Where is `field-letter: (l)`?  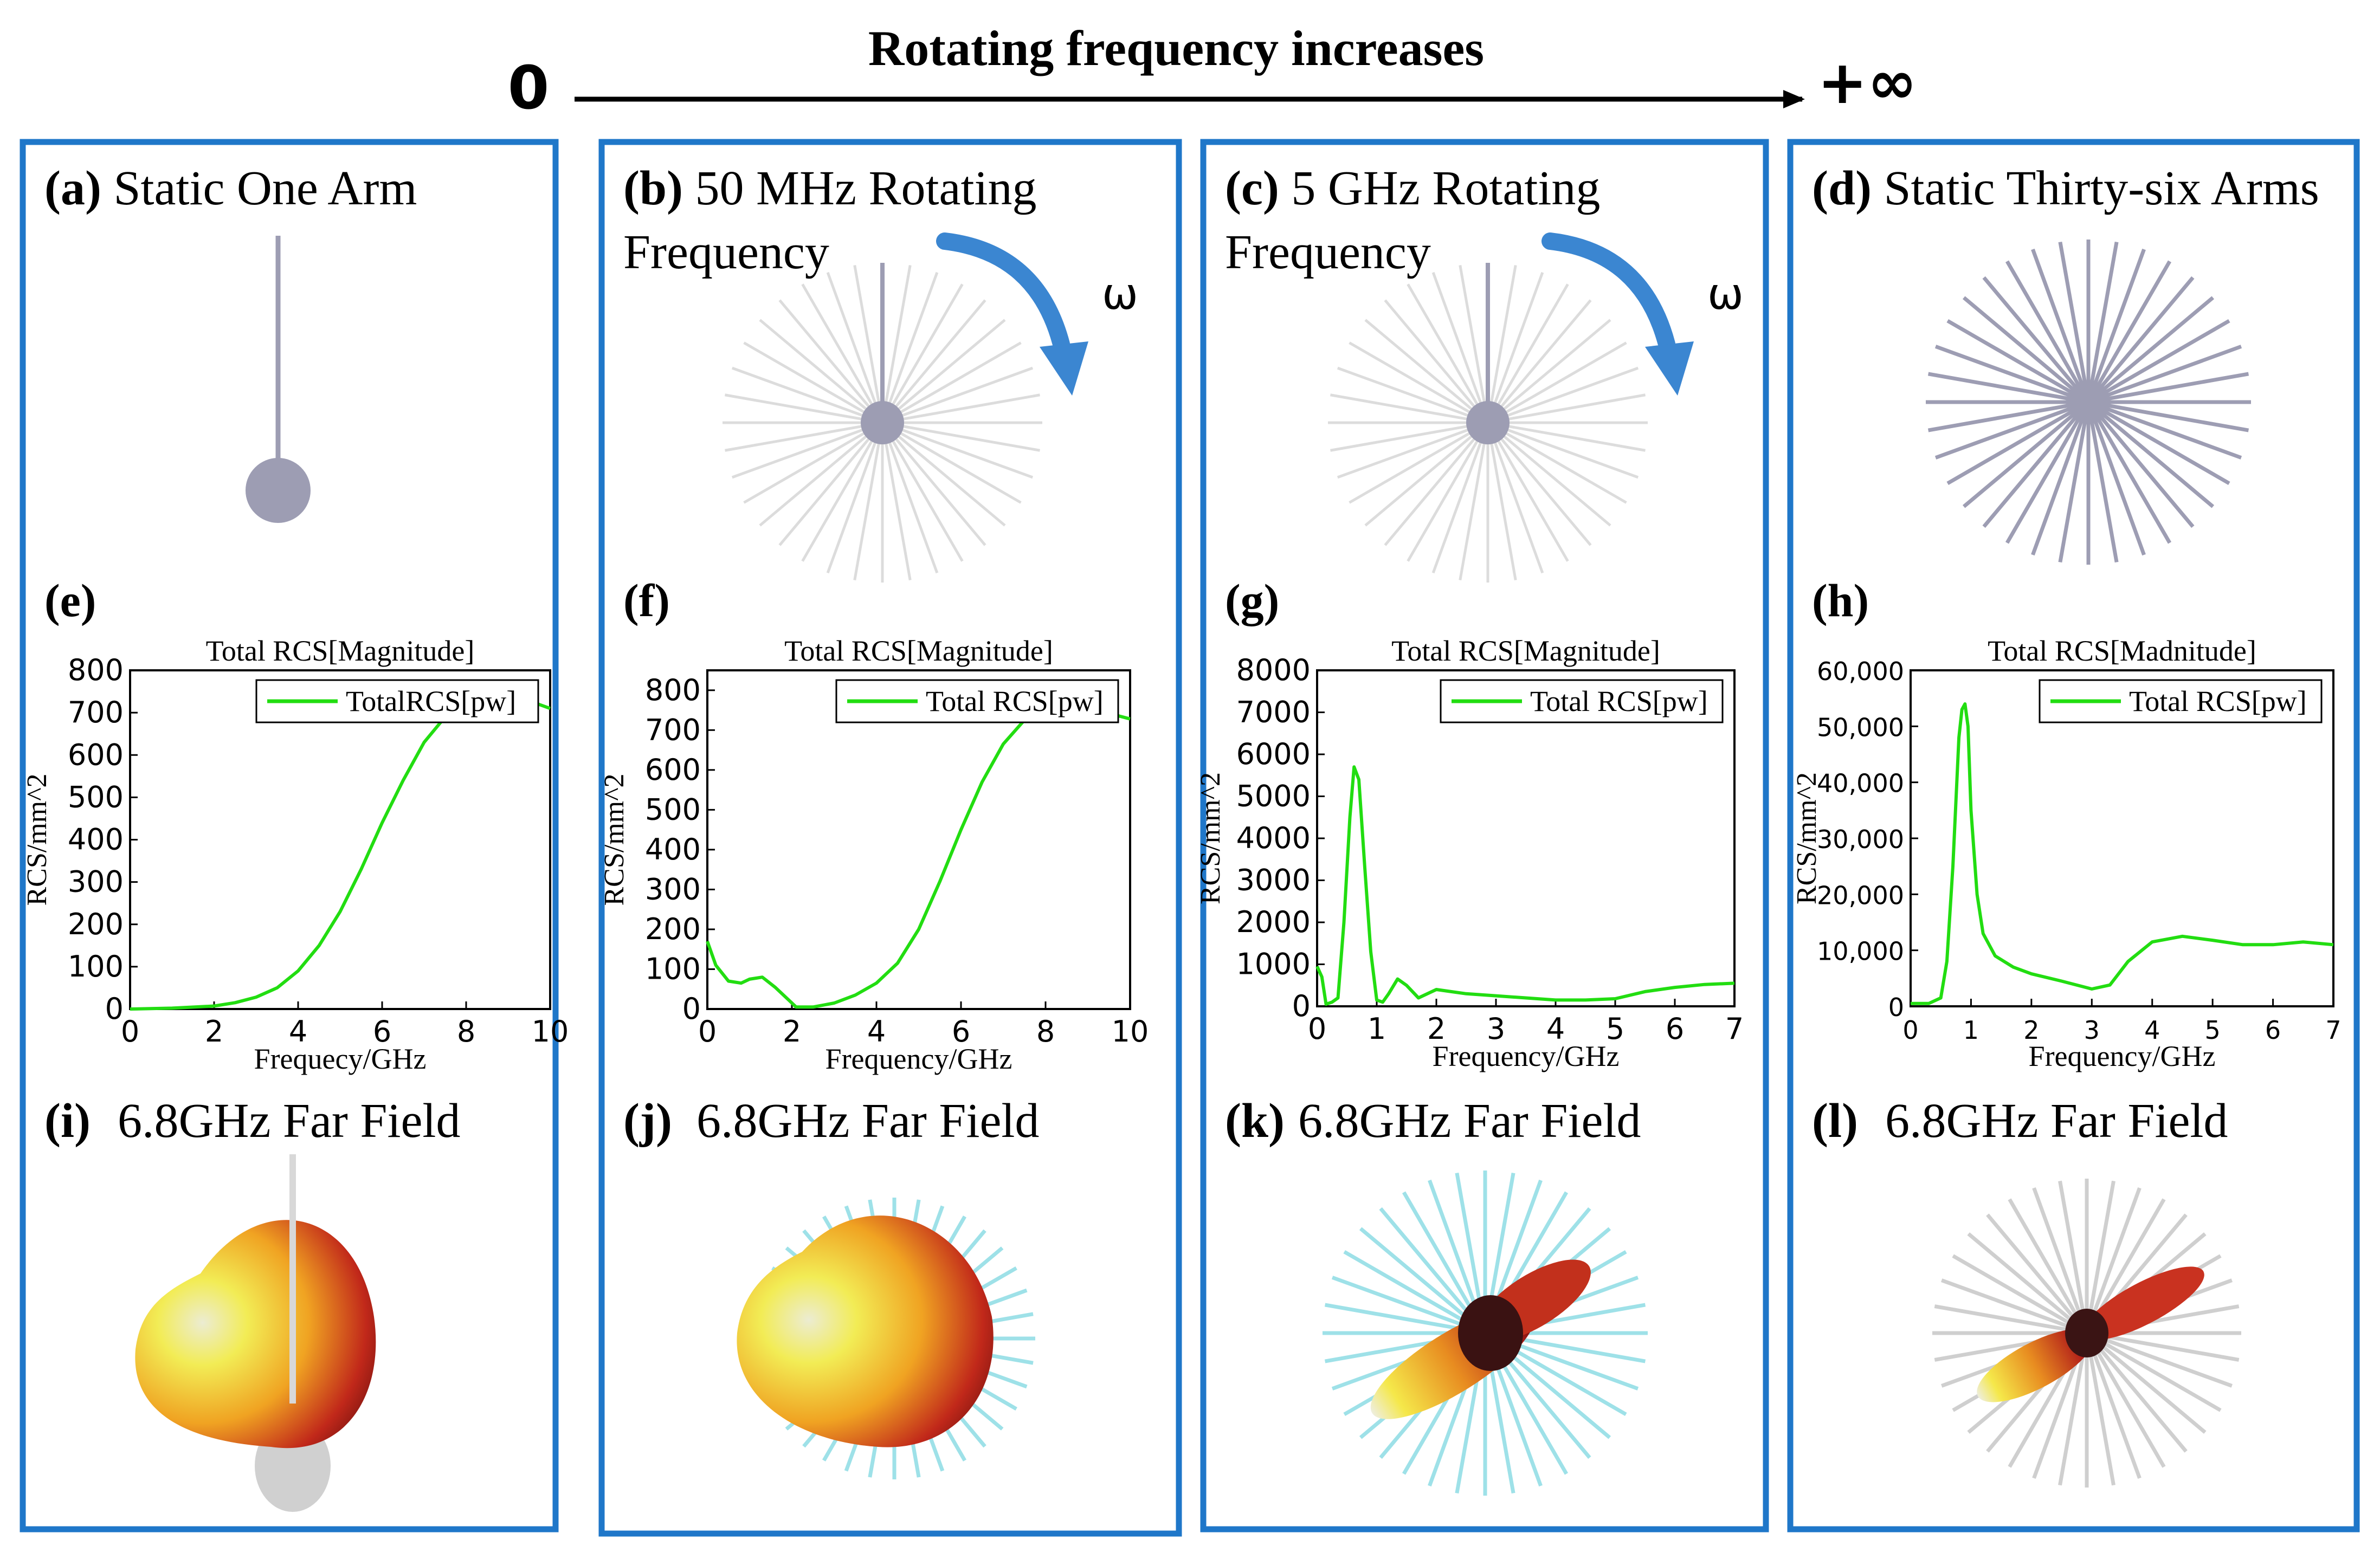
field-letter: (l) is located at coordinates (1835, 1121).